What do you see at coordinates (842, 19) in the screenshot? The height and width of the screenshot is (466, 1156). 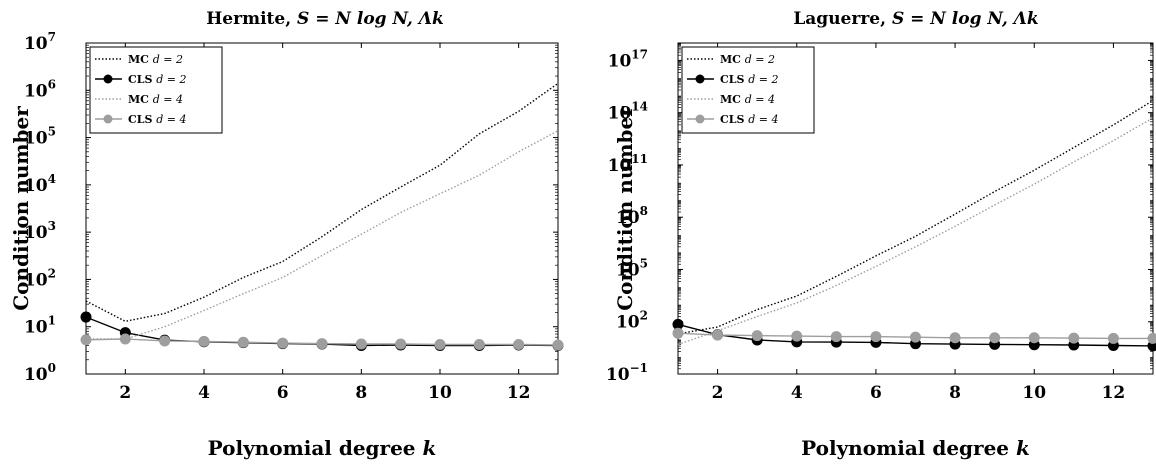 I see `chart-title-name: Laguerre,` at bounding box center [842, 19].